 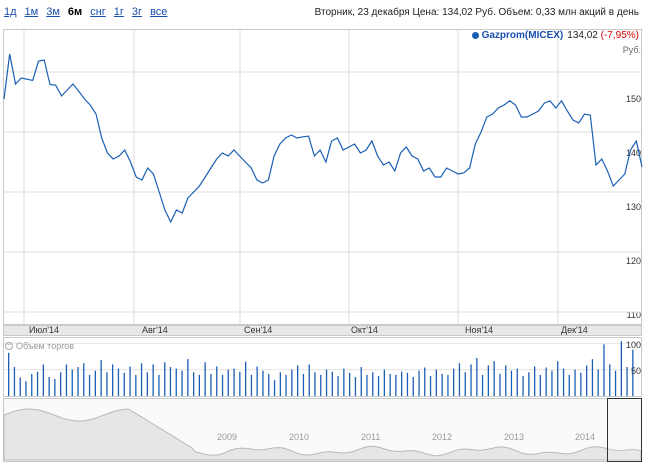 I want to click on x-tick-label: Окт'14, so click(x=364, y=330).